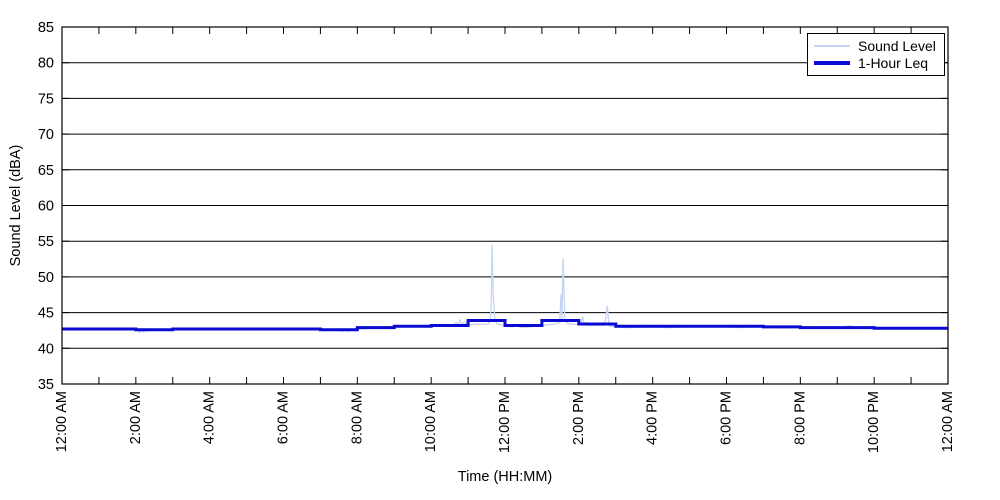 The height and width of the screenshot is (500, 1000). What do you see at coordinates (653, 418) in the screenshot?
I see `x-tick-label: 4:00 PM` at bounding box center [653, 418].